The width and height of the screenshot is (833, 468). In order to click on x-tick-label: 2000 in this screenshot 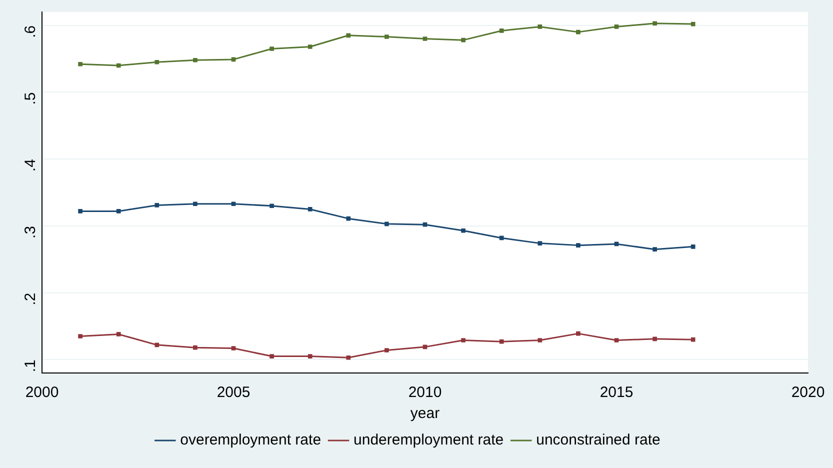, I will do `click(42, 393)`.